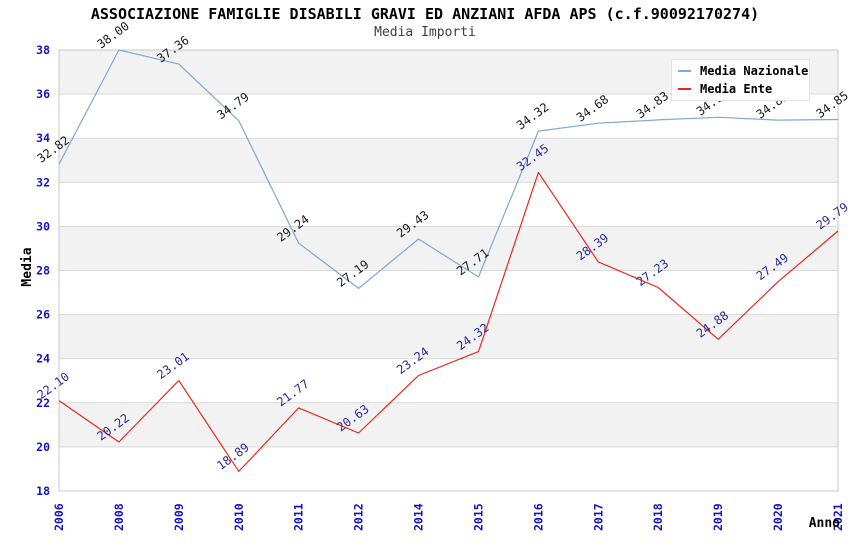 Image resolution: width=850 pixels, height=550 pixels. Describe the element at coordinates (838, 517) in the screenshot. I see `x-tick-label: 2021` at that location.